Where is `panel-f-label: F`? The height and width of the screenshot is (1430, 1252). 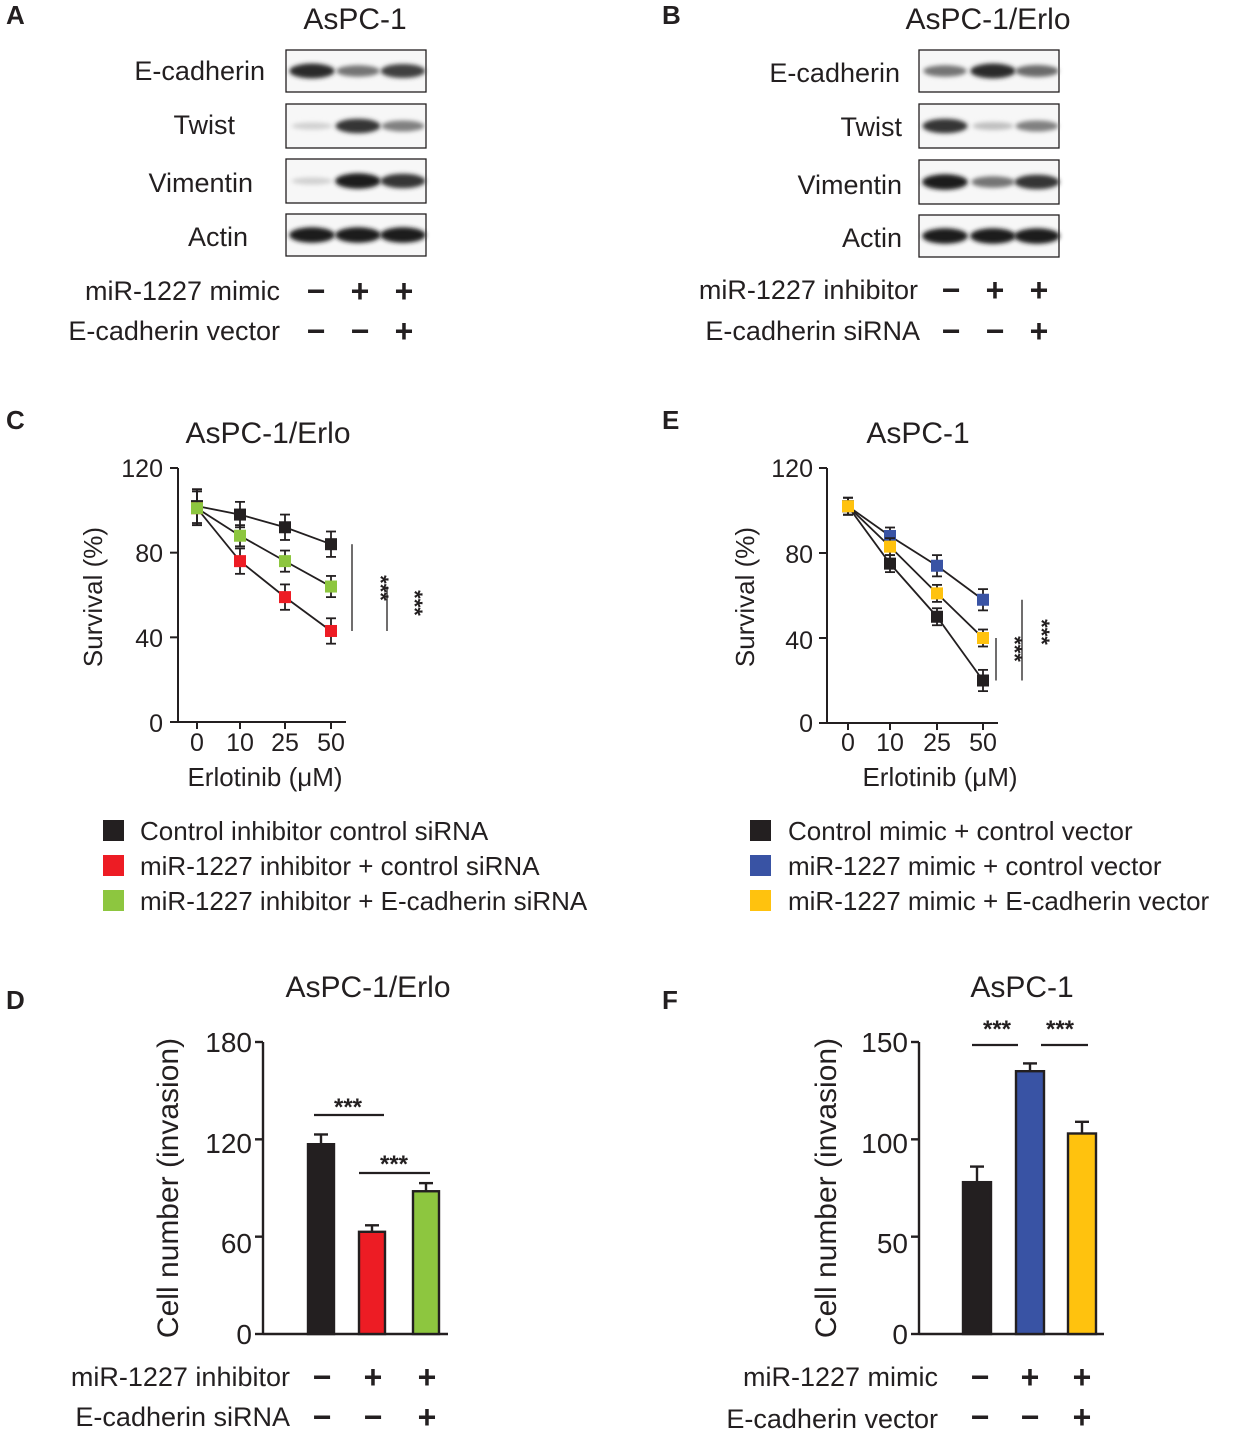
panel-f-label: F is located at coordinates (670, 1000).